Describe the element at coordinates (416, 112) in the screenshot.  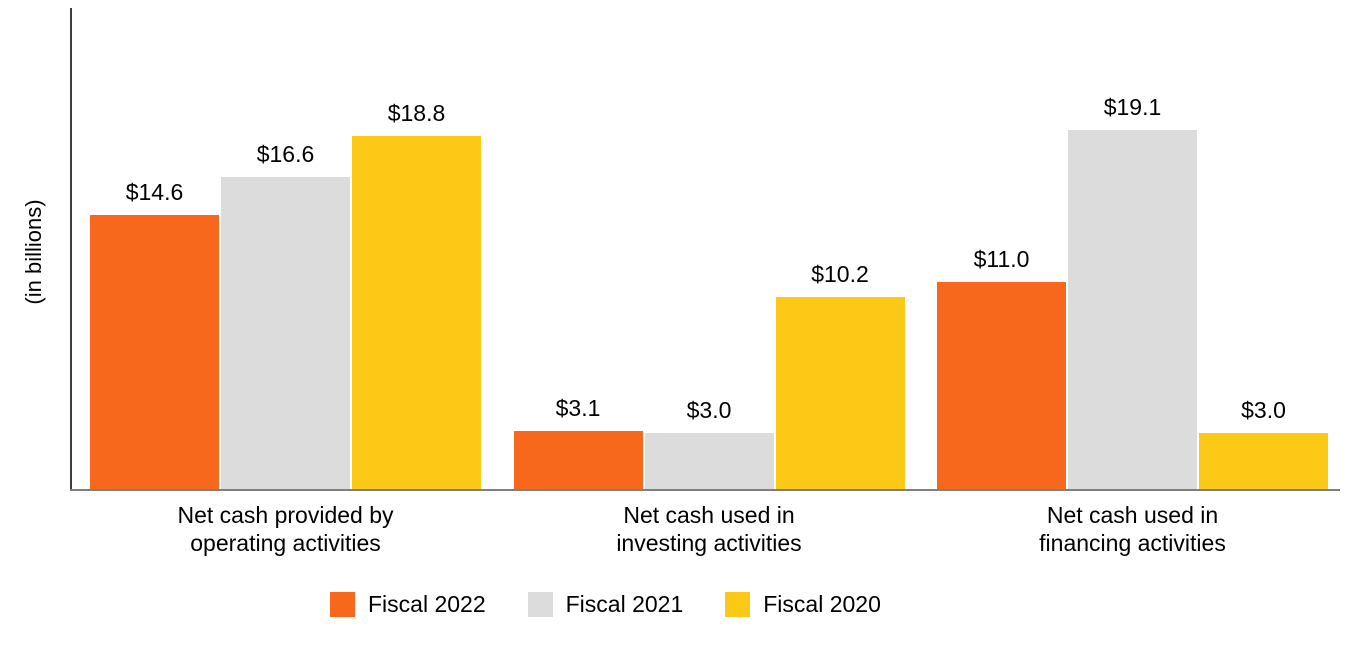
I see `bar-value-label: $18.8` at that location.